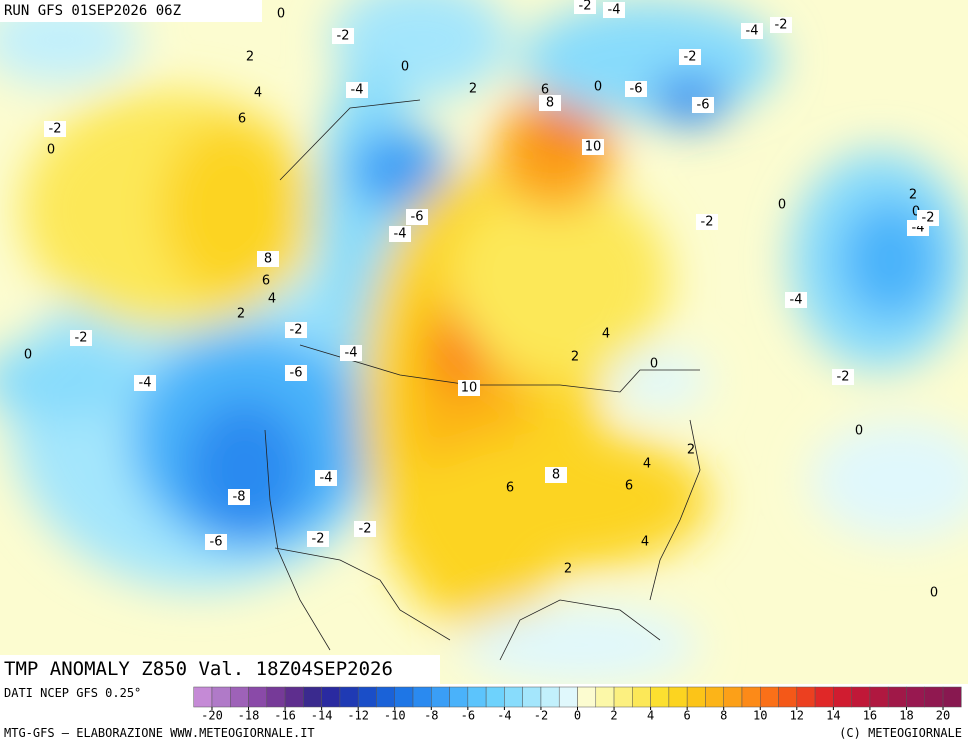 This screenshot has width=968, height=745. I want to click on colorbar-tick-label: -8, so click(431, 716).